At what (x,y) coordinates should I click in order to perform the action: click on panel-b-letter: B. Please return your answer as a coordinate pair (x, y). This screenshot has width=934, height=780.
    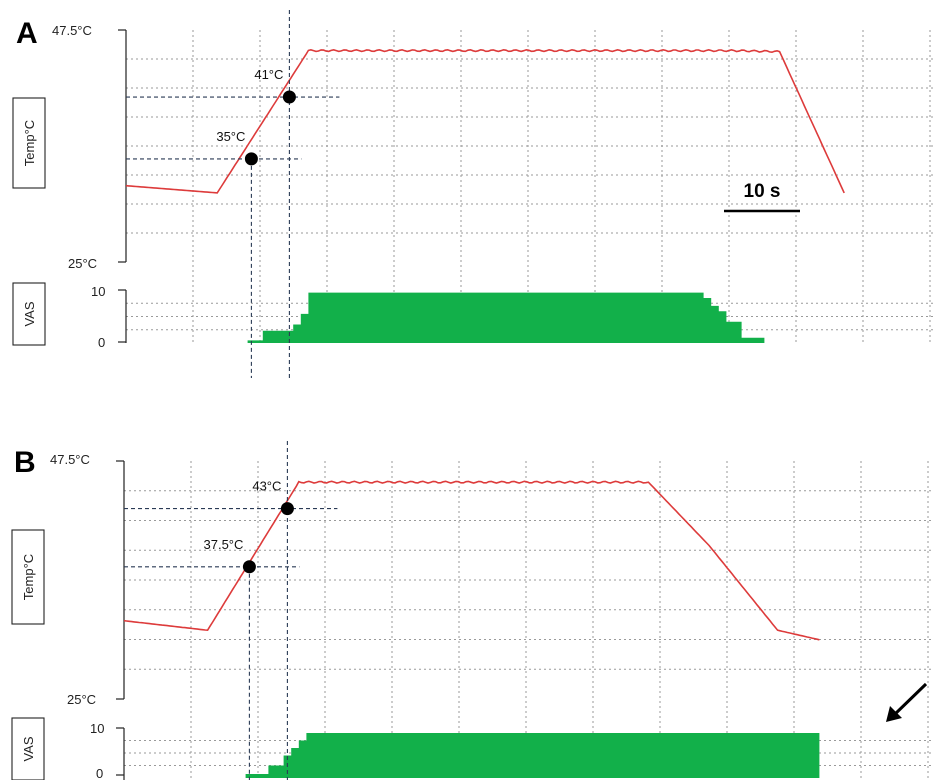
    Looking at the image, I should click on (25, 462).